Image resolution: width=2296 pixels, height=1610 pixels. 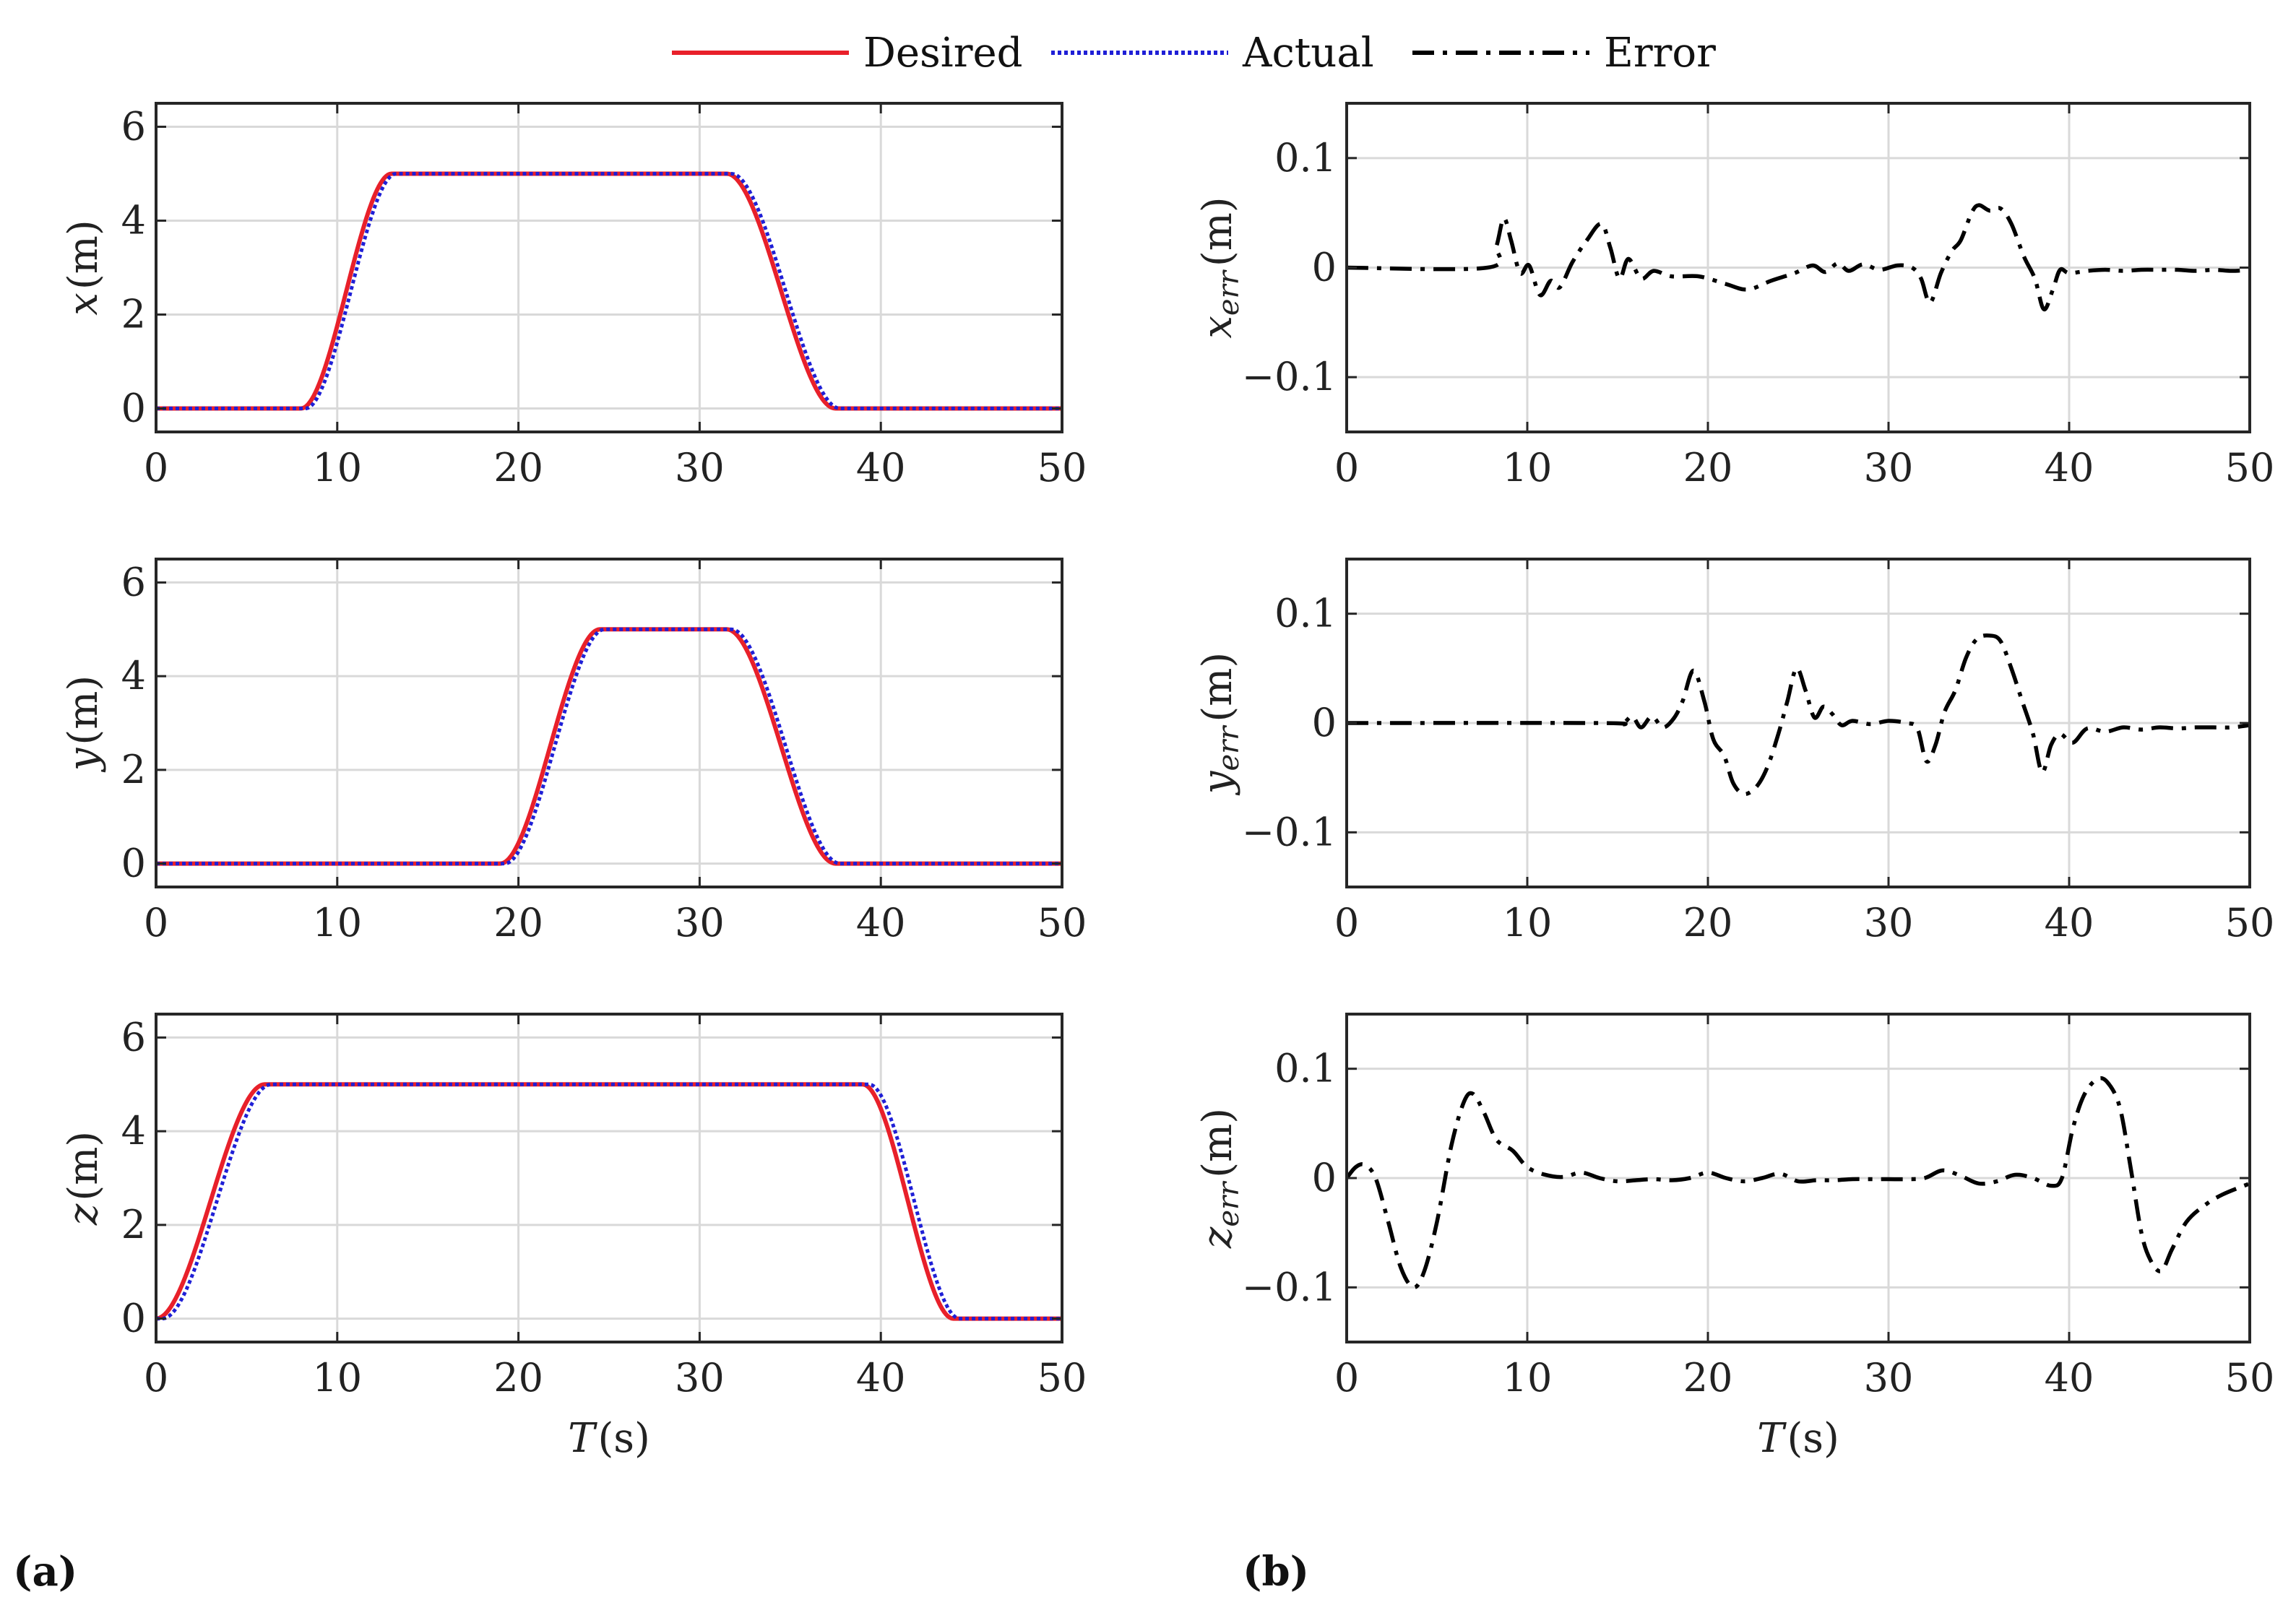 What do you see at coordinates (1212, 53) in the screenshot?
I see `legend-item-actual: Actual` at bounding box center [1212, 53].